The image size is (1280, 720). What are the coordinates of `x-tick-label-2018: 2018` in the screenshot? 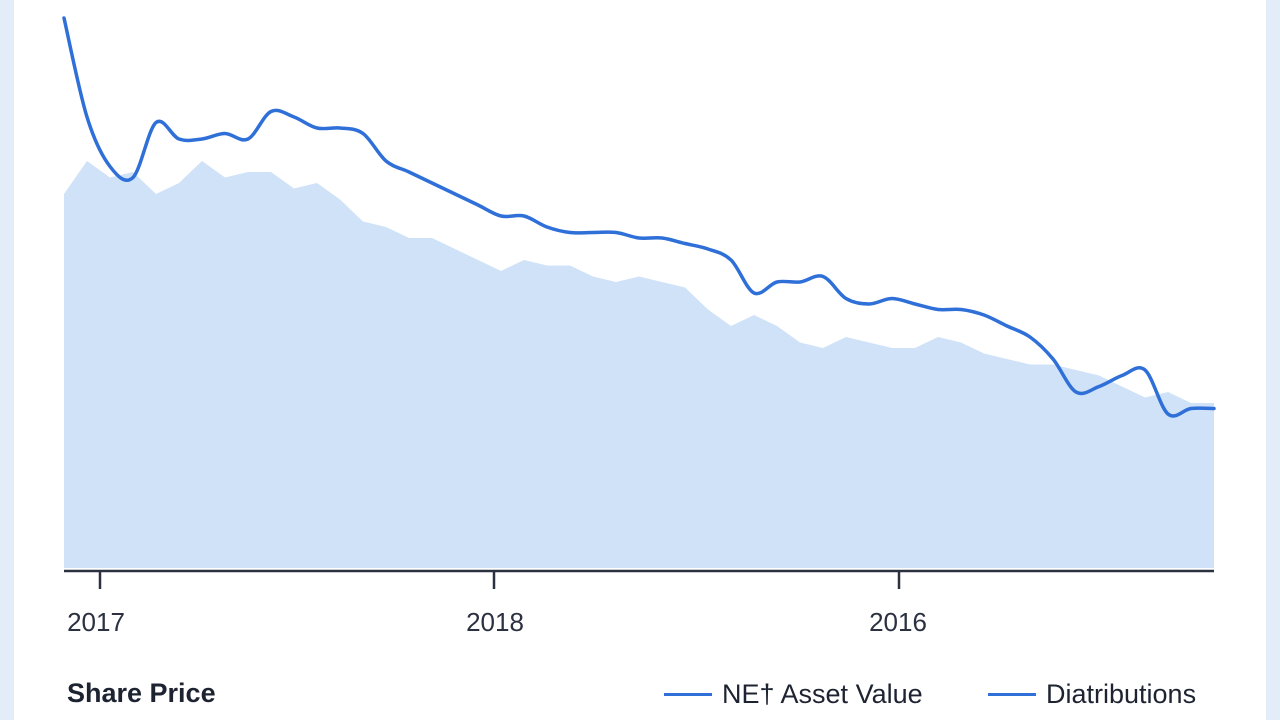 It's located at (495, 622).